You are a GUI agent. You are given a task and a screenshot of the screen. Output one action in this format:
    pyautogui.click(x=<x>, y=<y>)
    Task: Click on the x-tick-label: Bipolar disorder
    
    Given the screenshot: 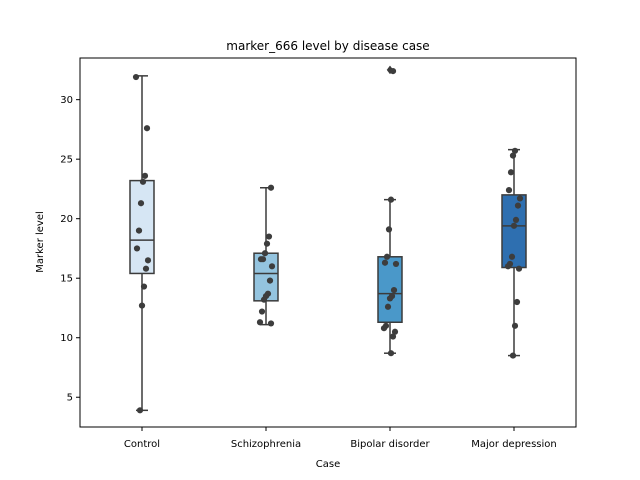 What is the action you would take?
    pyautogui.click(x=390, y=444)
    